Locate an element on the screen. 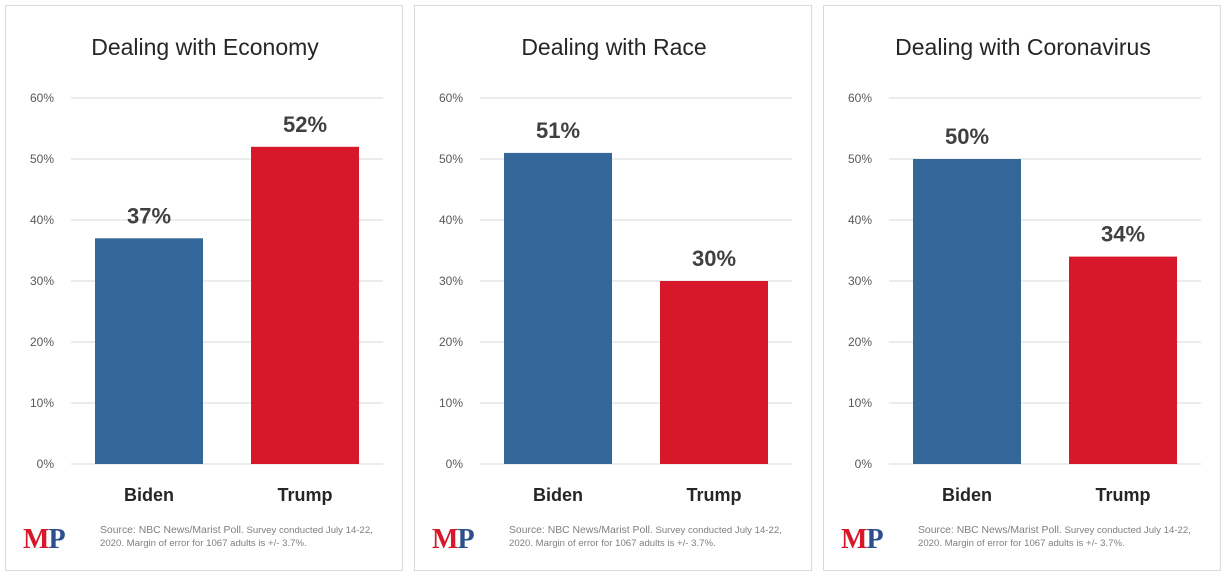 This screenshot has width=1225, height=576. data-label: 30% is located at coordinates (714, 258).